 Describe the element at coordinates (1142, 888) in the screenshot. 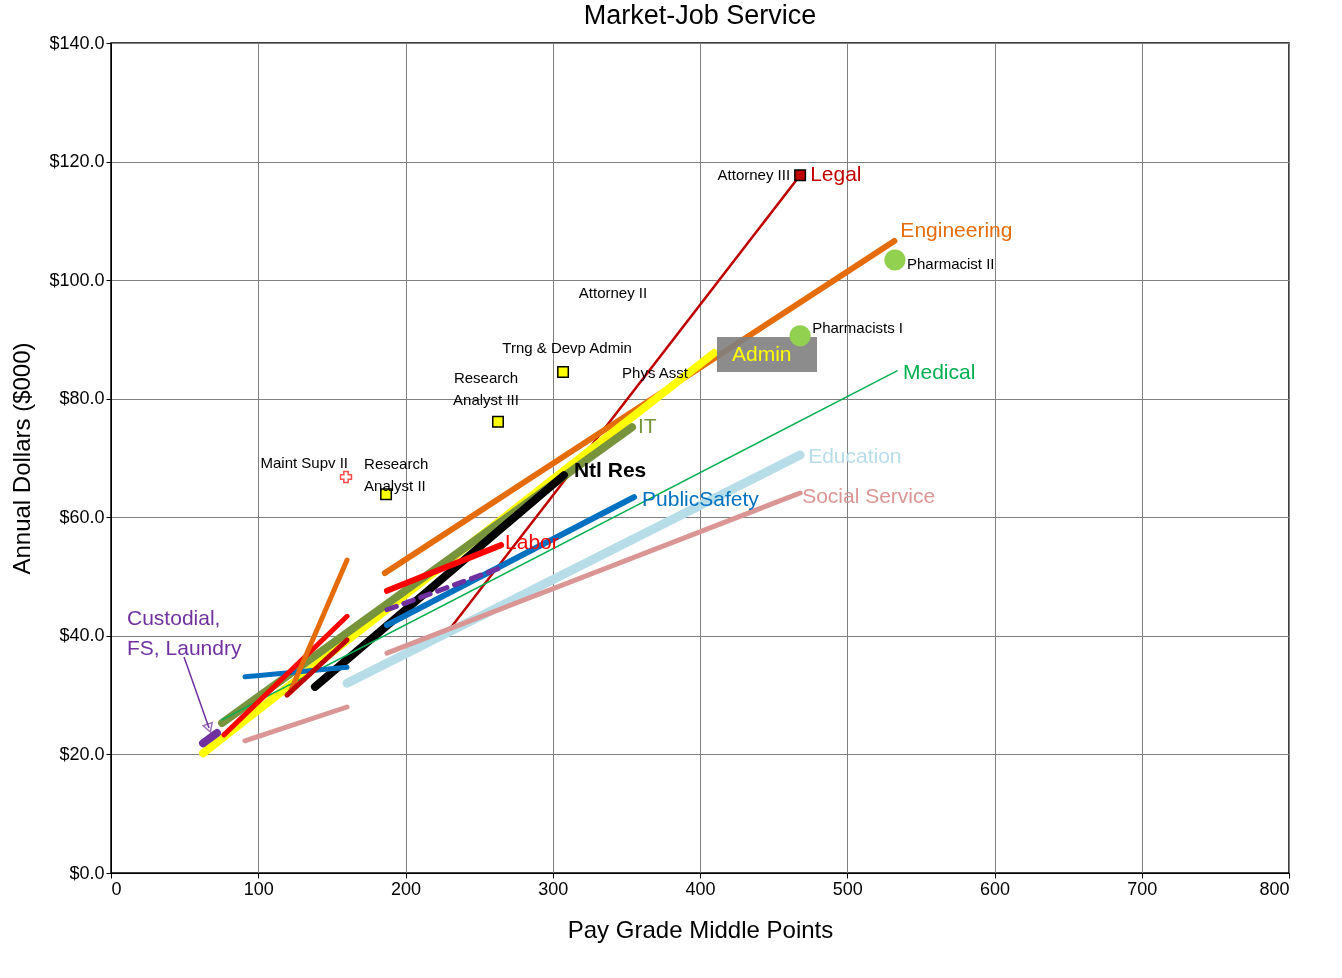

I see `x-tick-label: 700` at that location.